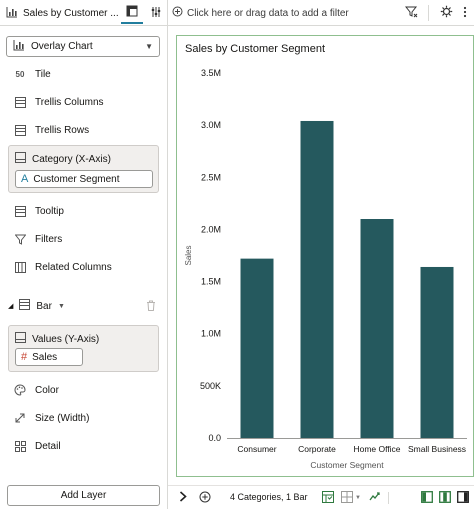  I want to click on settings-button, so click(446, 13).